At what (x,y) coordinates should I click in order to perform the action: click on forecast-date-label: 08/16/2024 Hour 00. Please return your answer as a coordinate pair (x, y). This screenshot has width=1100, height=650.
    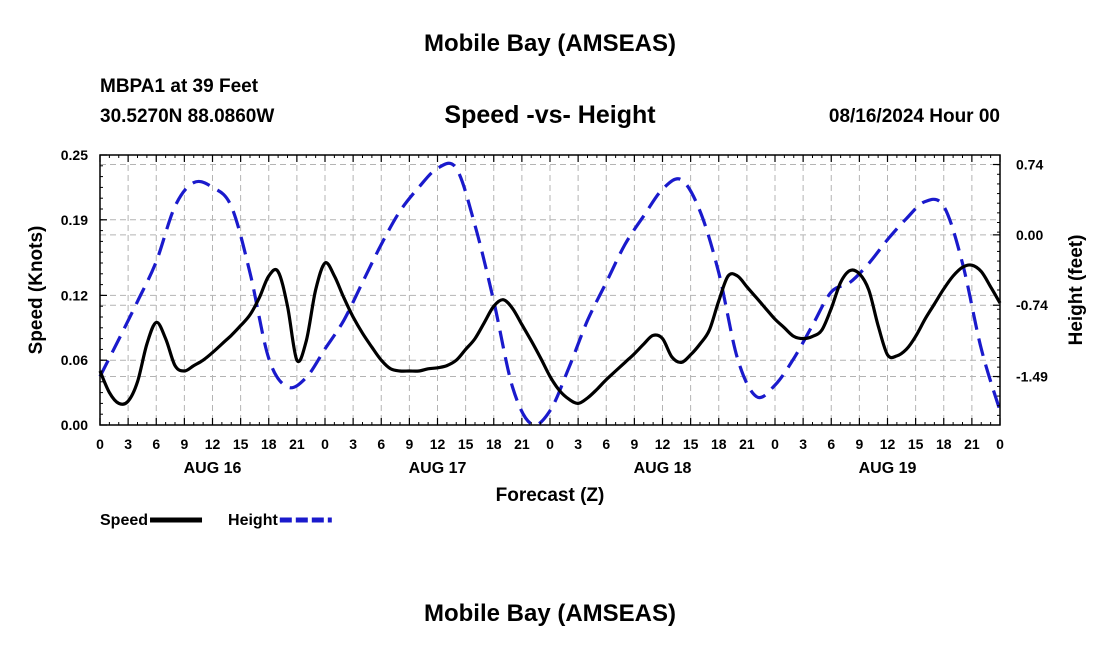
    Looking at the image, I should click on (914, 116).